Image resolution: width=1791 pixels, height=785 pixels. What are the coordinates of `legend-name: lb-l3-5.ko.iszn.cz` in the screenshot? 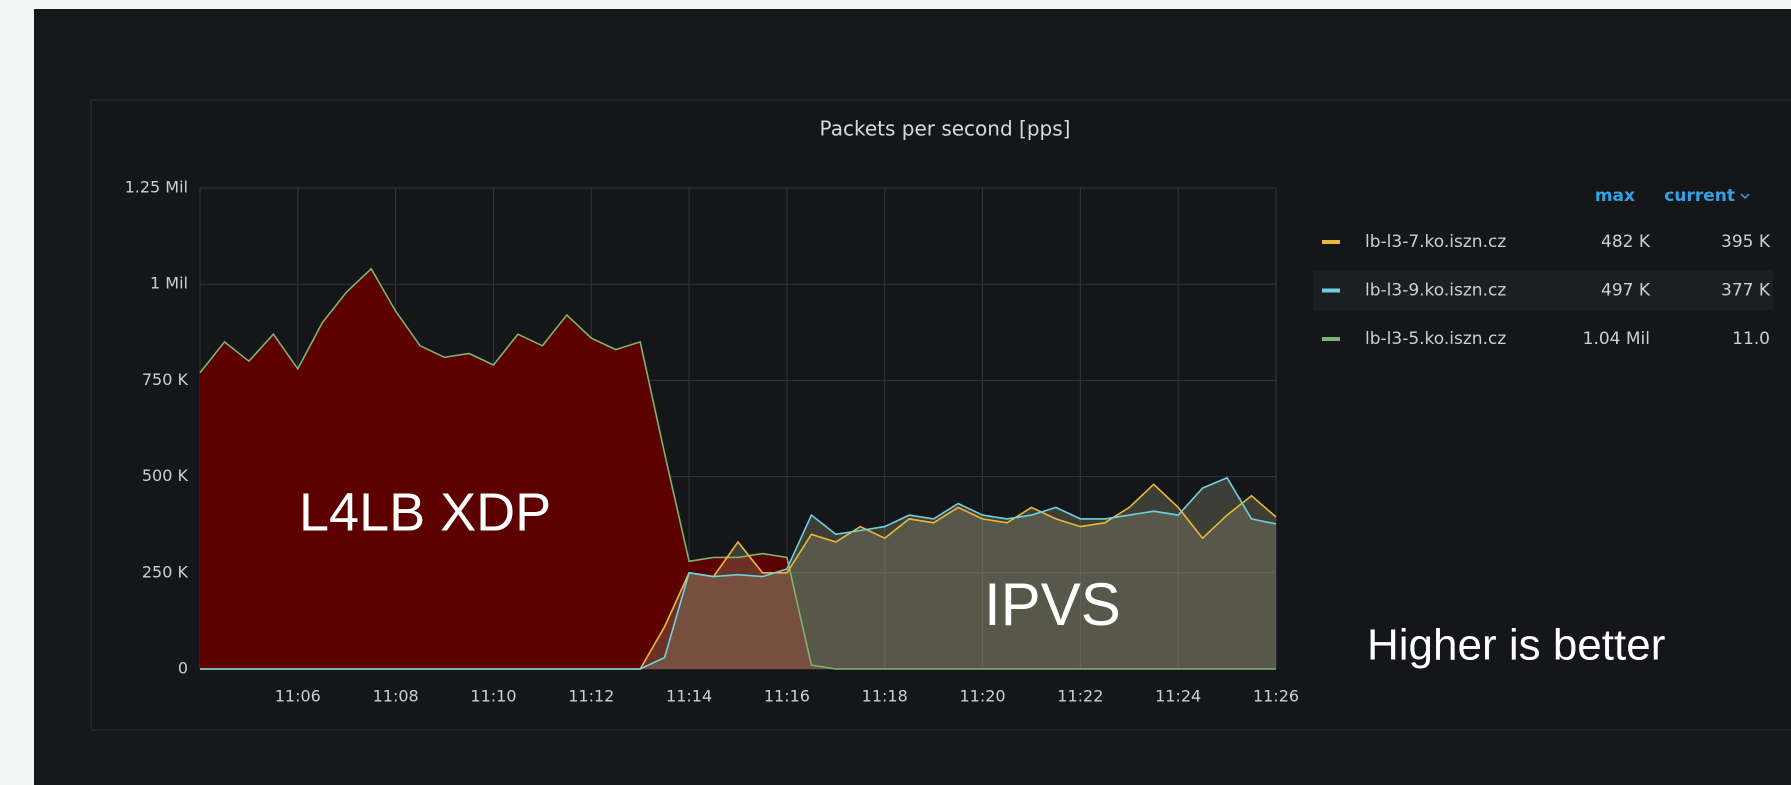 It's located at (1435, 339).